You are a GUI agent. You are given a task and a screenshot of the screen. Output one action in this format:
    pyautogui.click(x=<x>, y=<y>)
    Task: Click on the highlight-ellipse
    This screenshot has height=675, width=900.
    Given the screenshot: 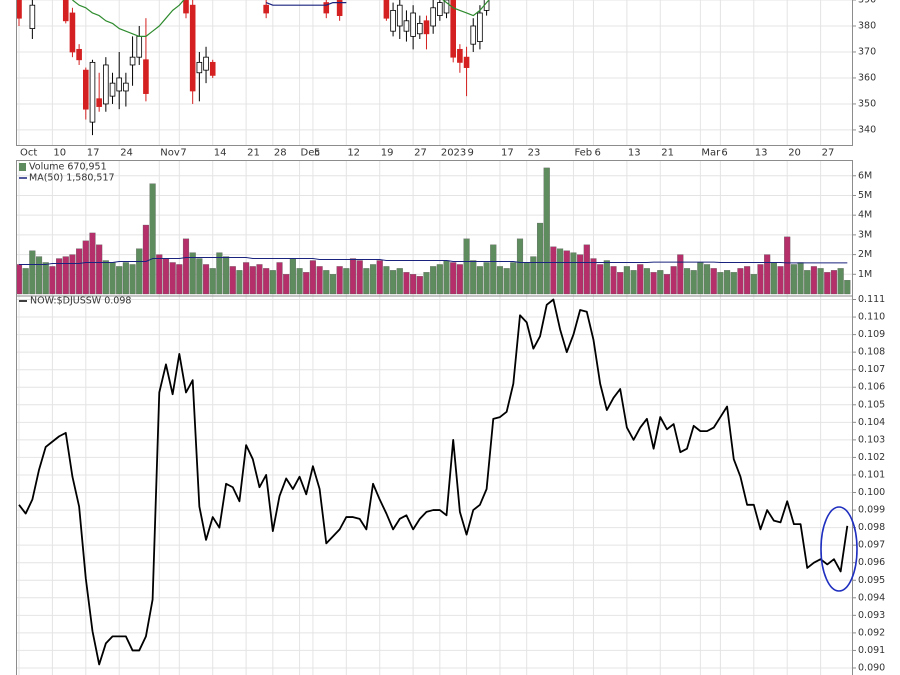 What is the action you would take?
    pyautogui.click(x=839, y=549)
    